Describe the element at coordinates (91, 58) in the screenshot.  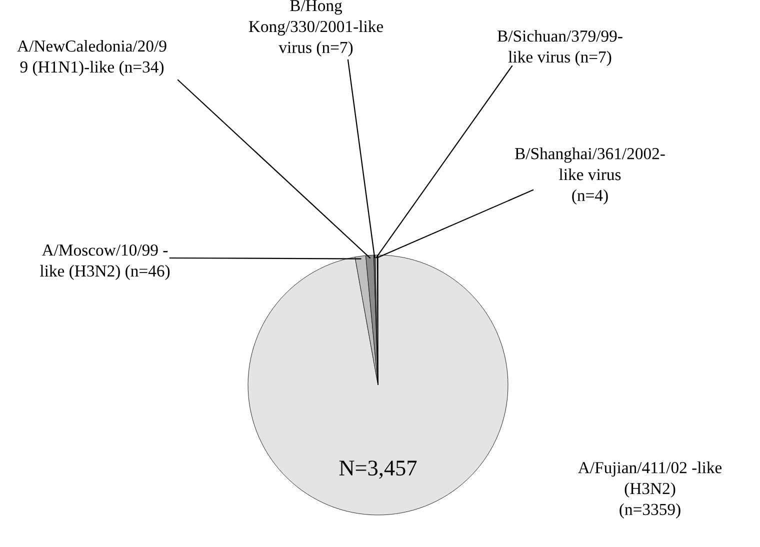
I see `slice-label: A/NewCaledonia/20/9 9 (H1N1)-like (n=34)` at that location.